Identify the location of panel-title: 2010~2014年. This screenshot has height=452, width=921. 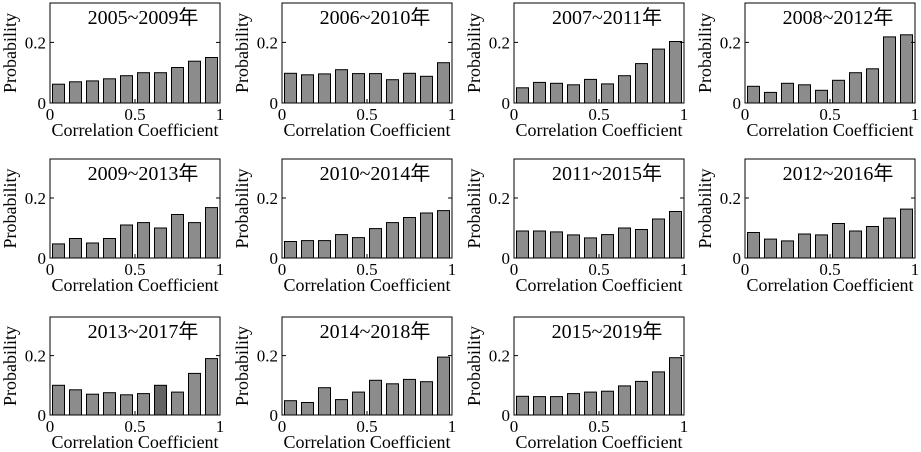
(375, 173).